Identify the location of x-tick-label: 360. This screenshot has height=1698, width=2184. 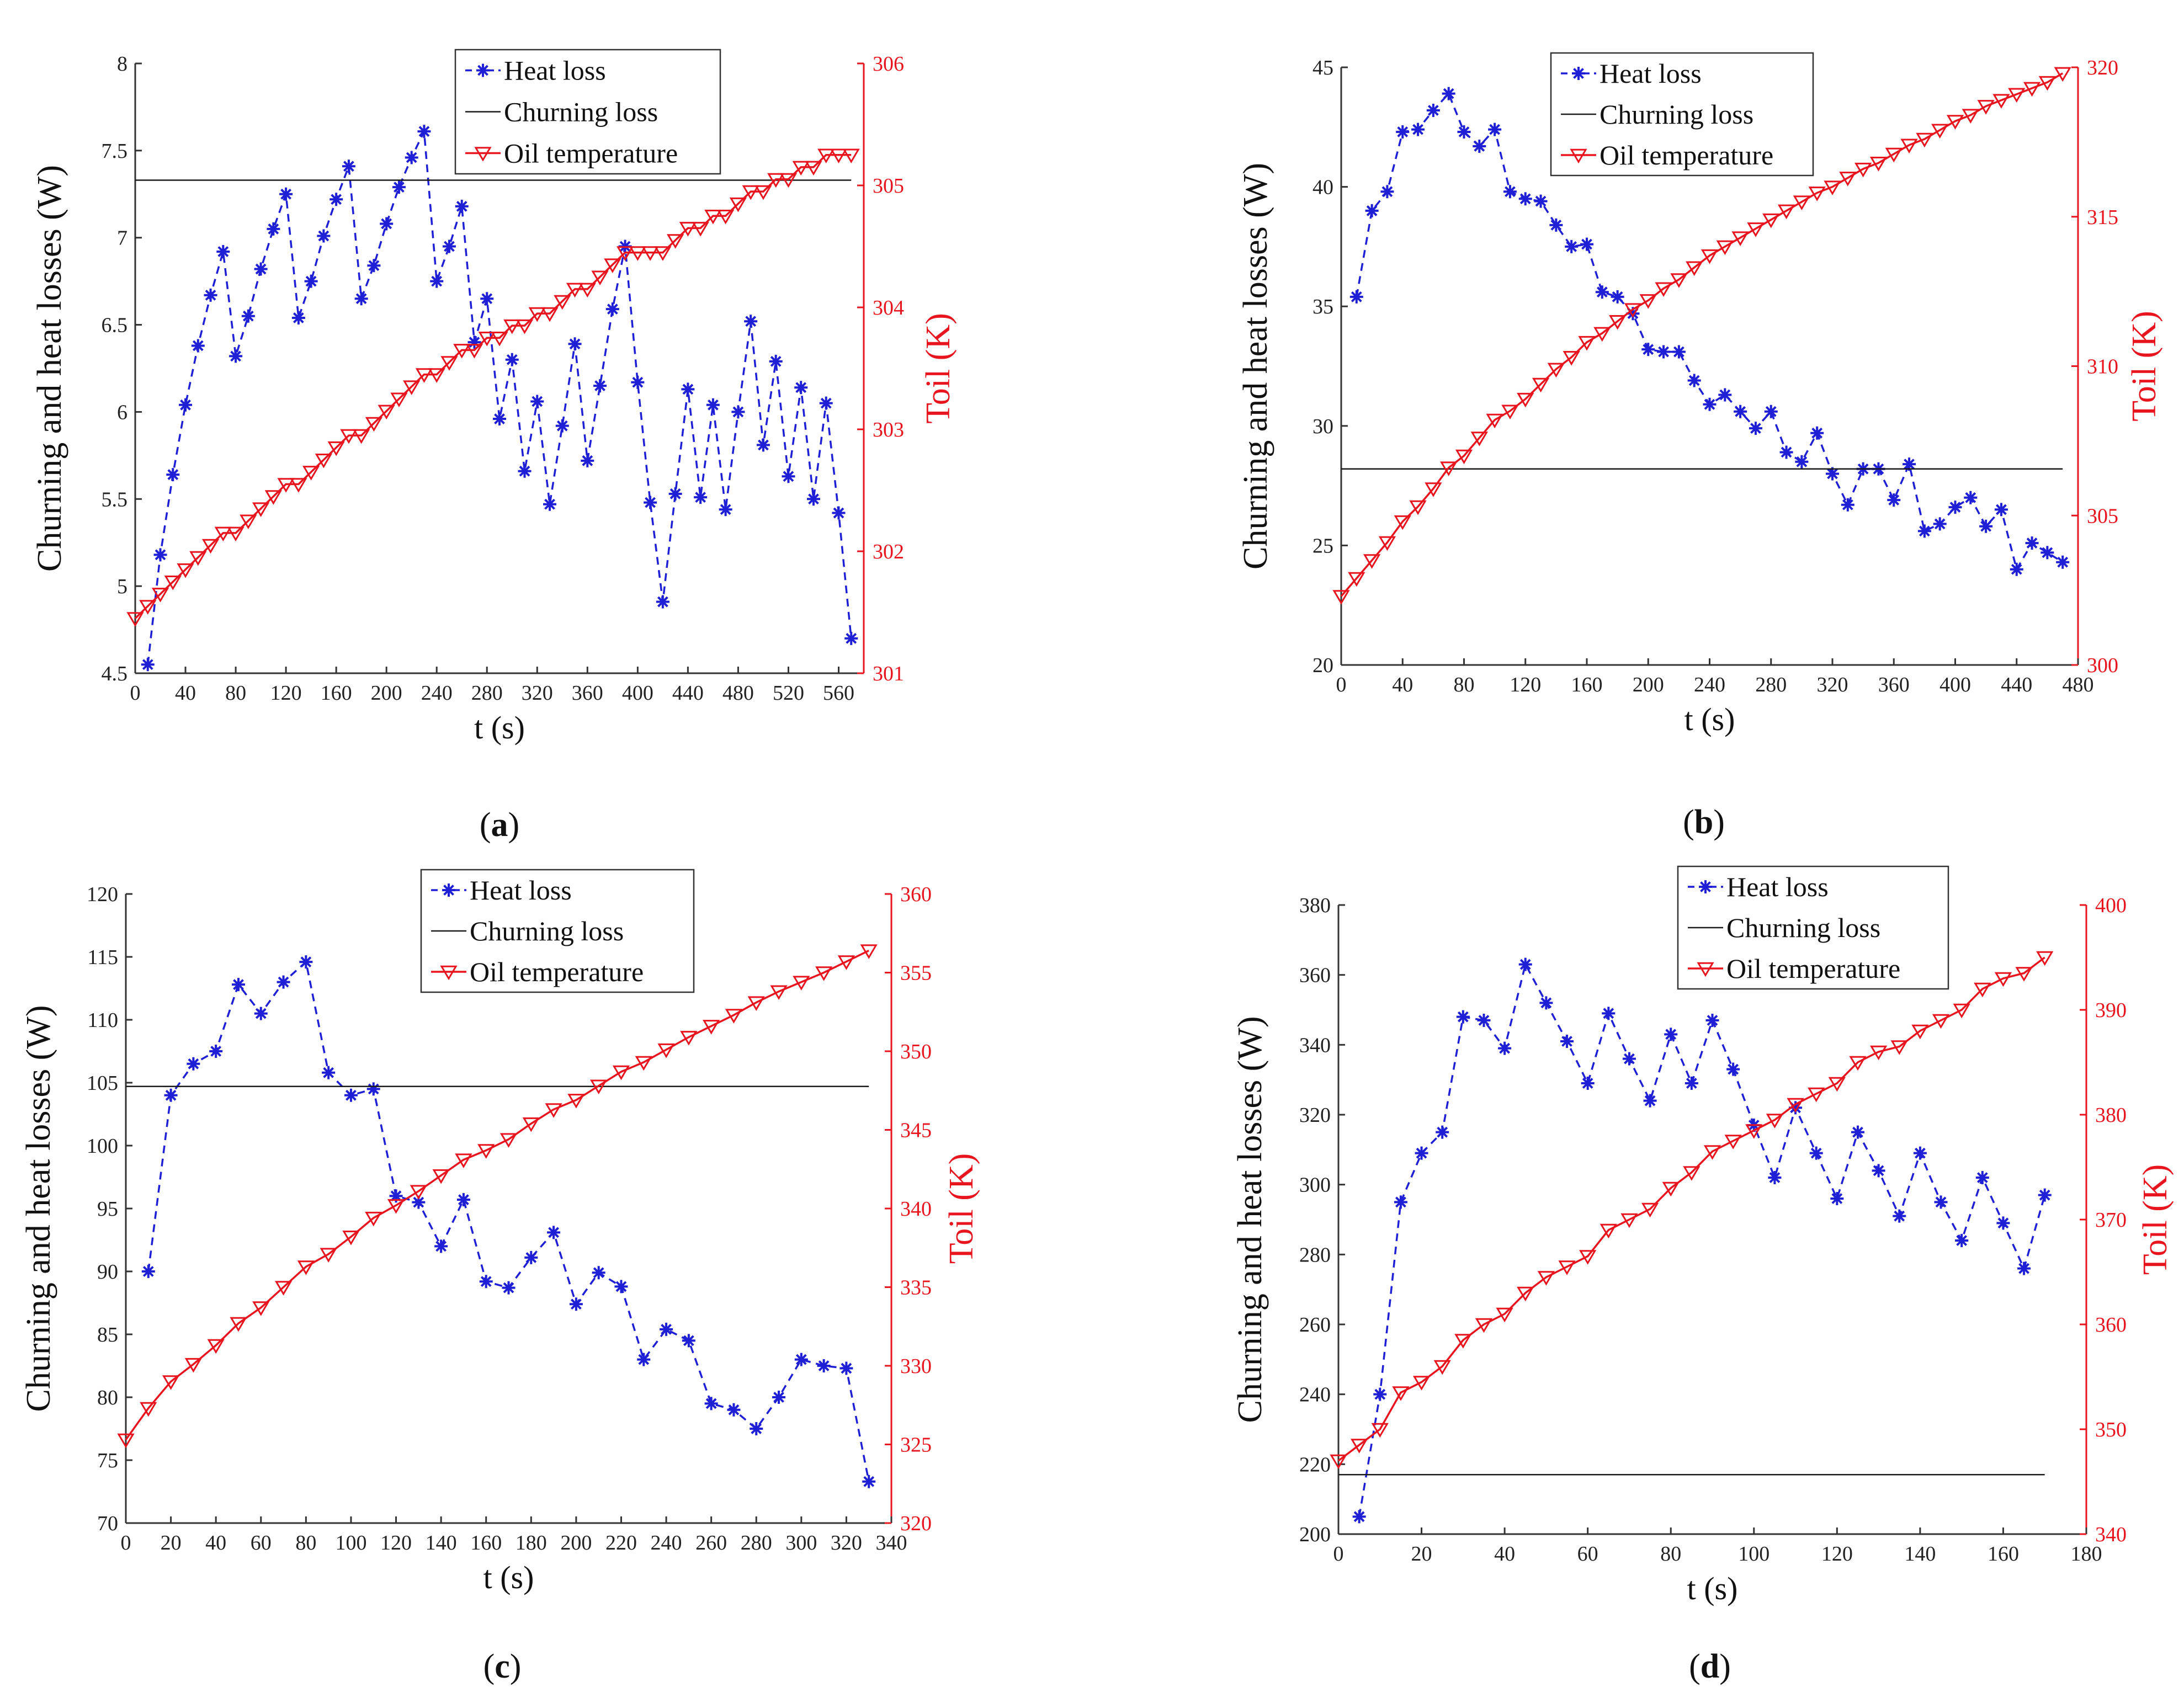
(587, 694).